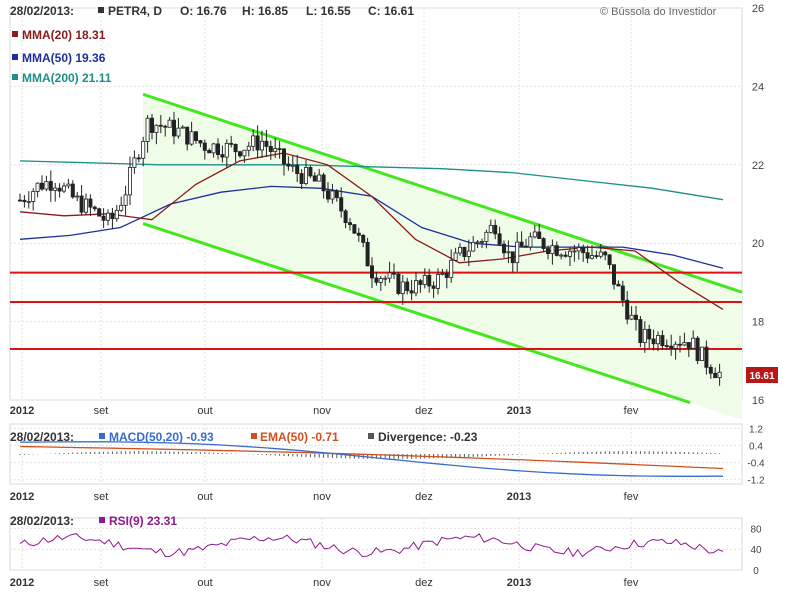  I want to click on header-high: H: 16.85, so click(265, 11).